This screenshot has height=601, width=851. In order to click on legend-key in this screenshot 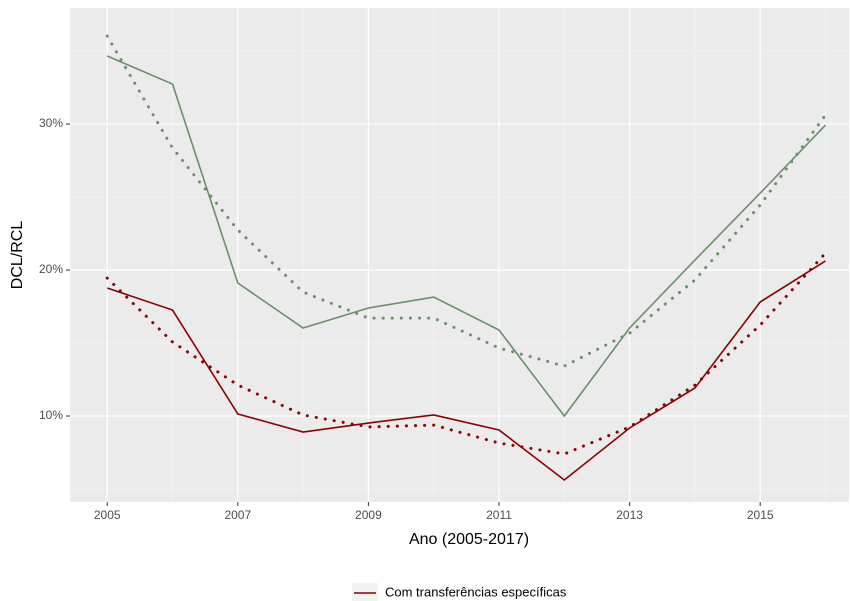, I will do `click(365, 592)`.